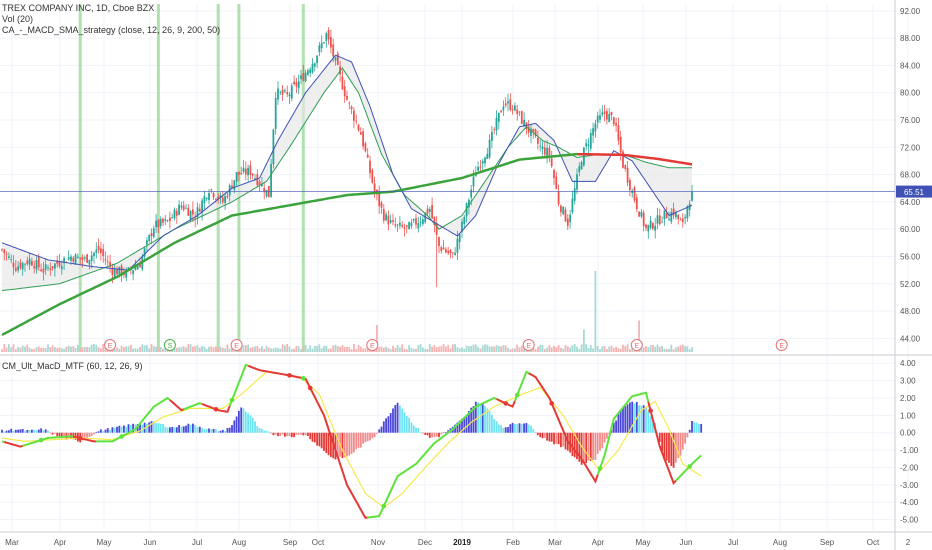  Describe the element at coordinates (18, 19) in the screenshot. I see `volume-legend: Vol (20)` at that location.